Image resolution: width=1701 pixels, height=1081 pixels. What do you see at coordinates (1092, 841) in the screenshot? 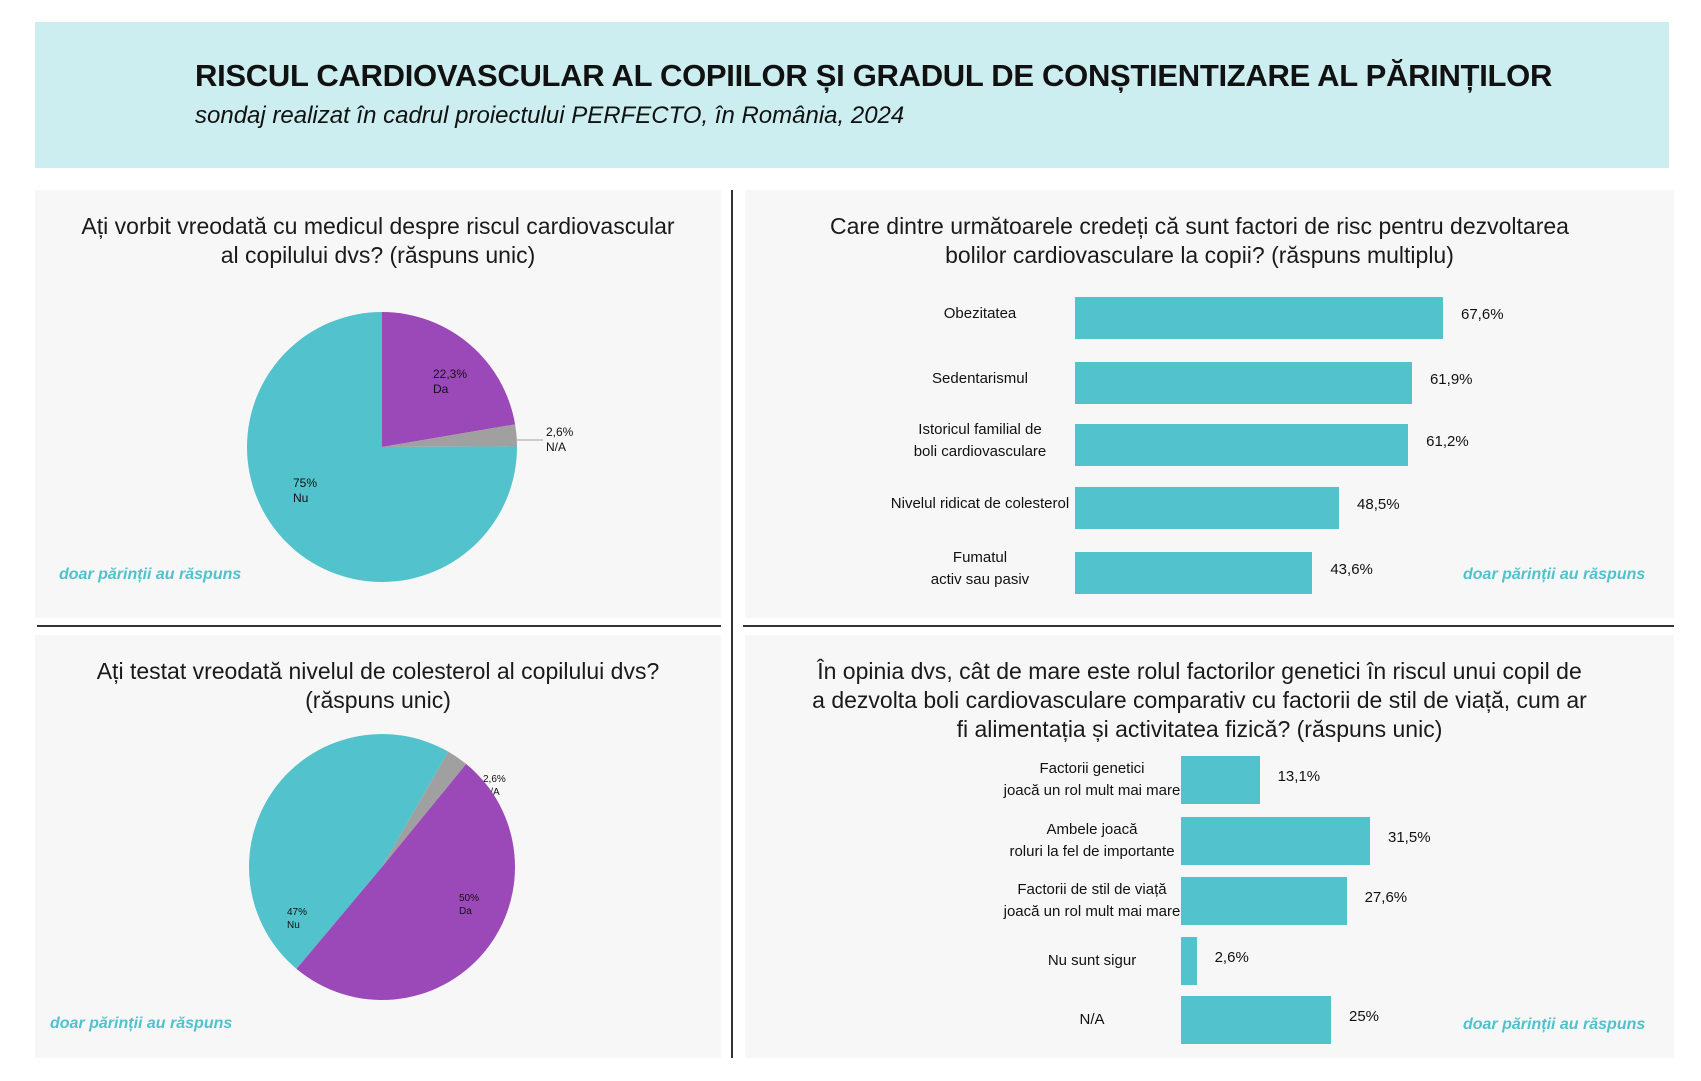
I see `bar-category-label: Ambele joacă roluri la fel de importante` at bounding box center [1092, 841].